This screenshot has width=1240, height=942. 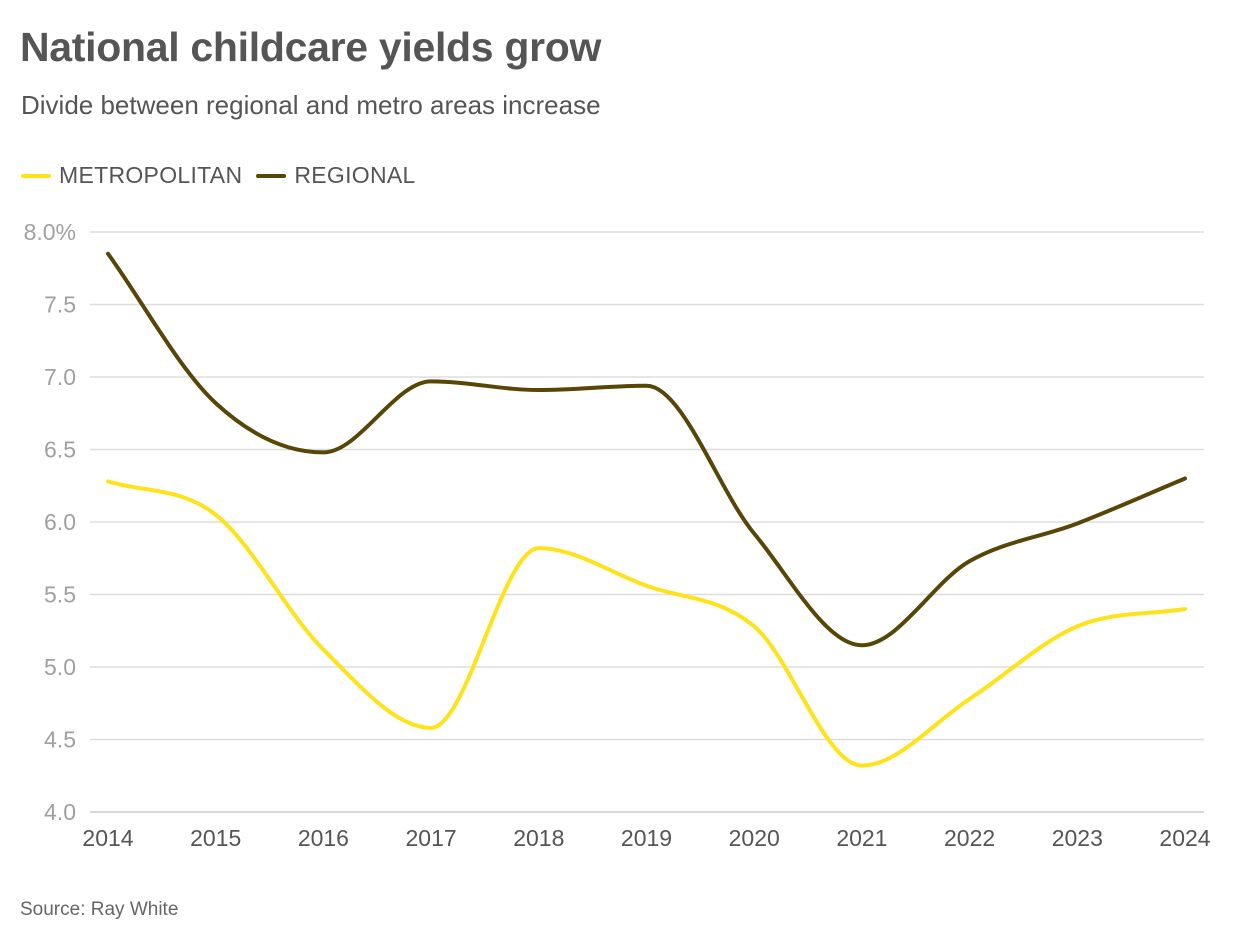 I want to click on x-tick-label: 2024, so click(x=1184, y=838).